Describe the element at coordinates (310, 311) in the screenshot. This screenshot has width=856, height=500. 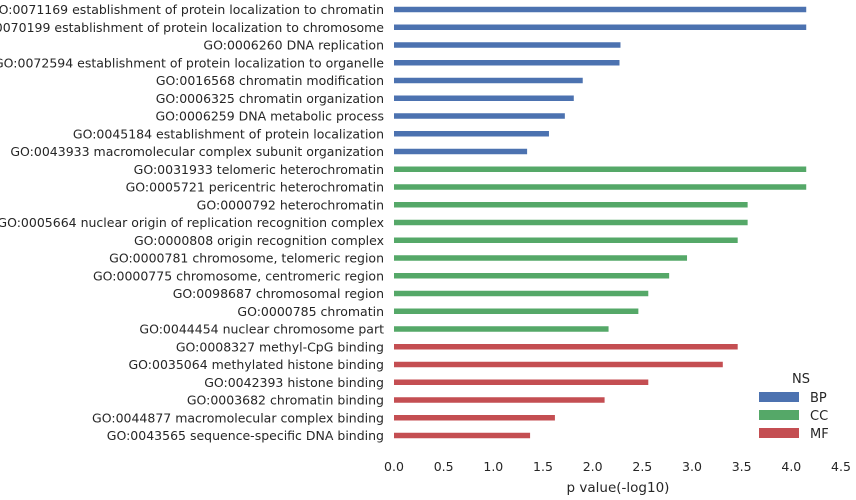
I see `category-label: GO:0000785 chromatin` at that location.